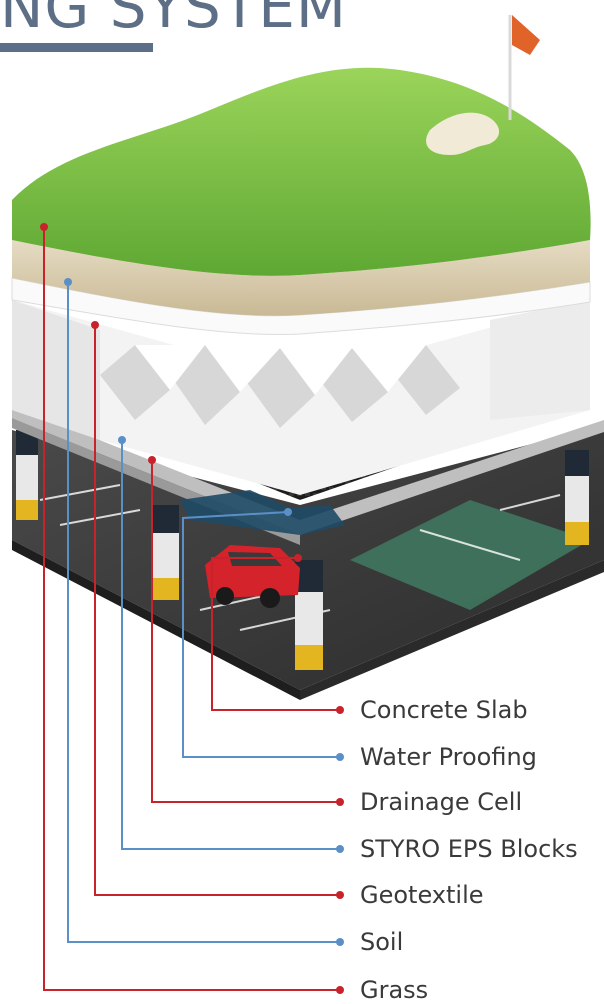  I want to click on soil-layer, so click(301, 278).